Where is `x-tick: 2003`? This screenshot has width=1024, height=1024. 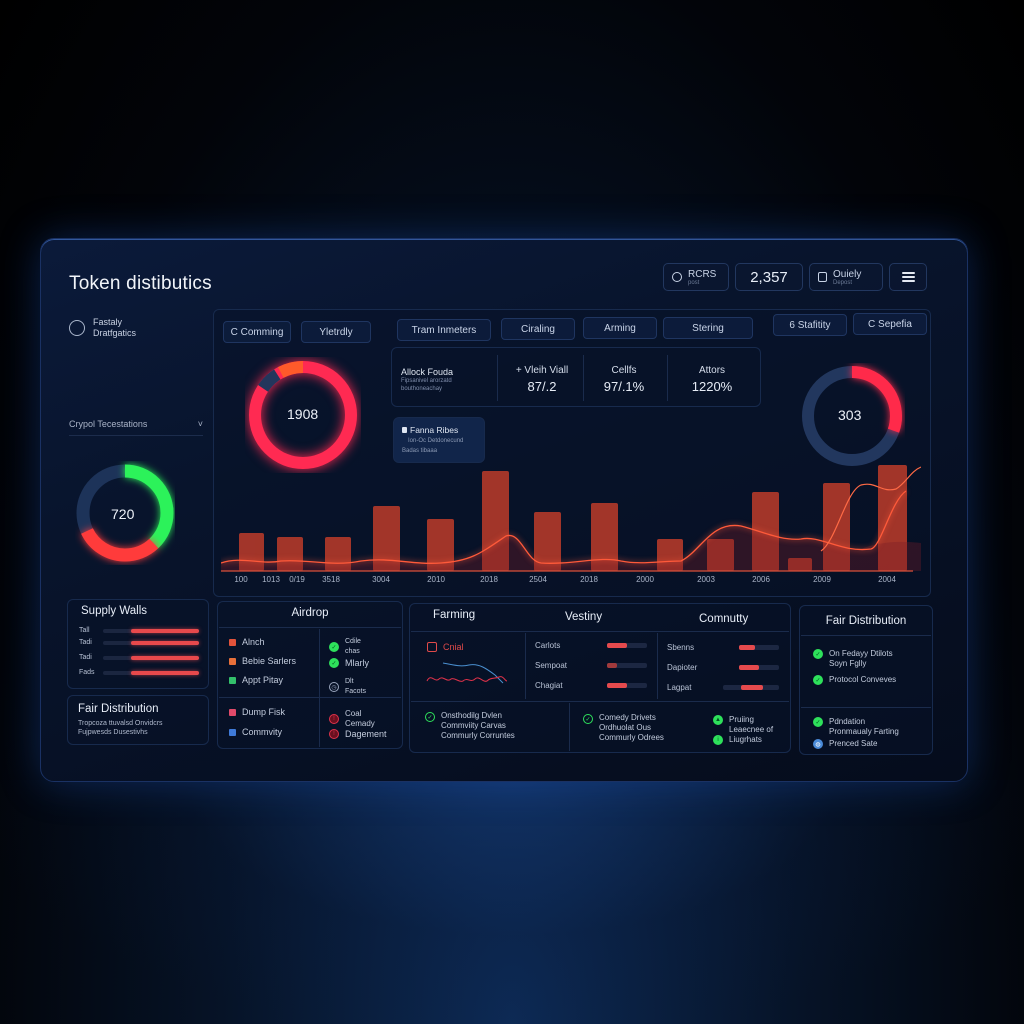 x-tick: 2003 is located at coordinates (706, 579).